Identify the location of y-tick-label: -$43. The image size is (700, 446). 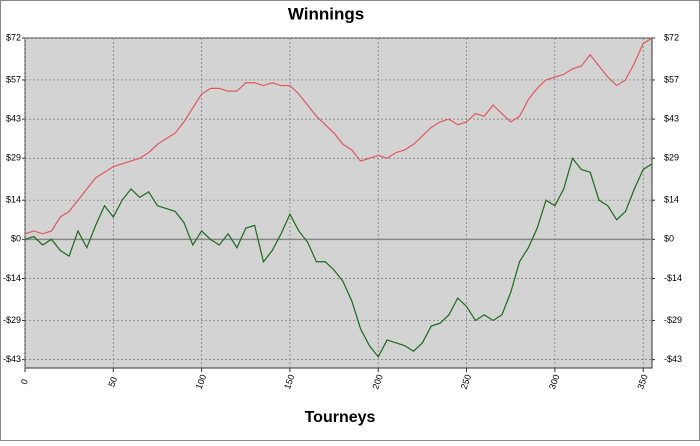
(12, 359).